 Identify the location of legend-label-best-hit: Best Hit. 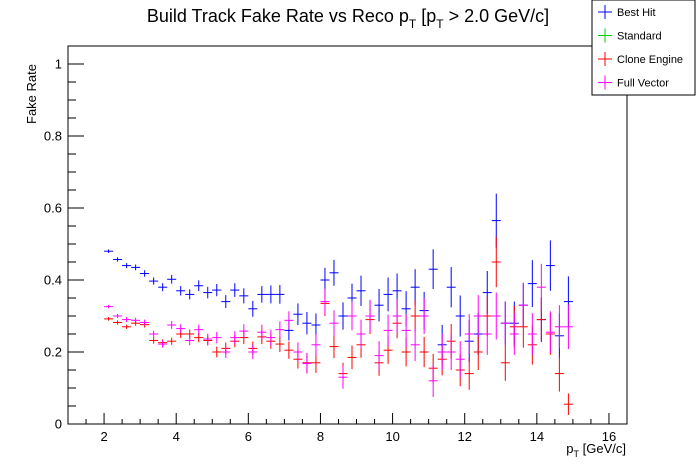
(636, 13).